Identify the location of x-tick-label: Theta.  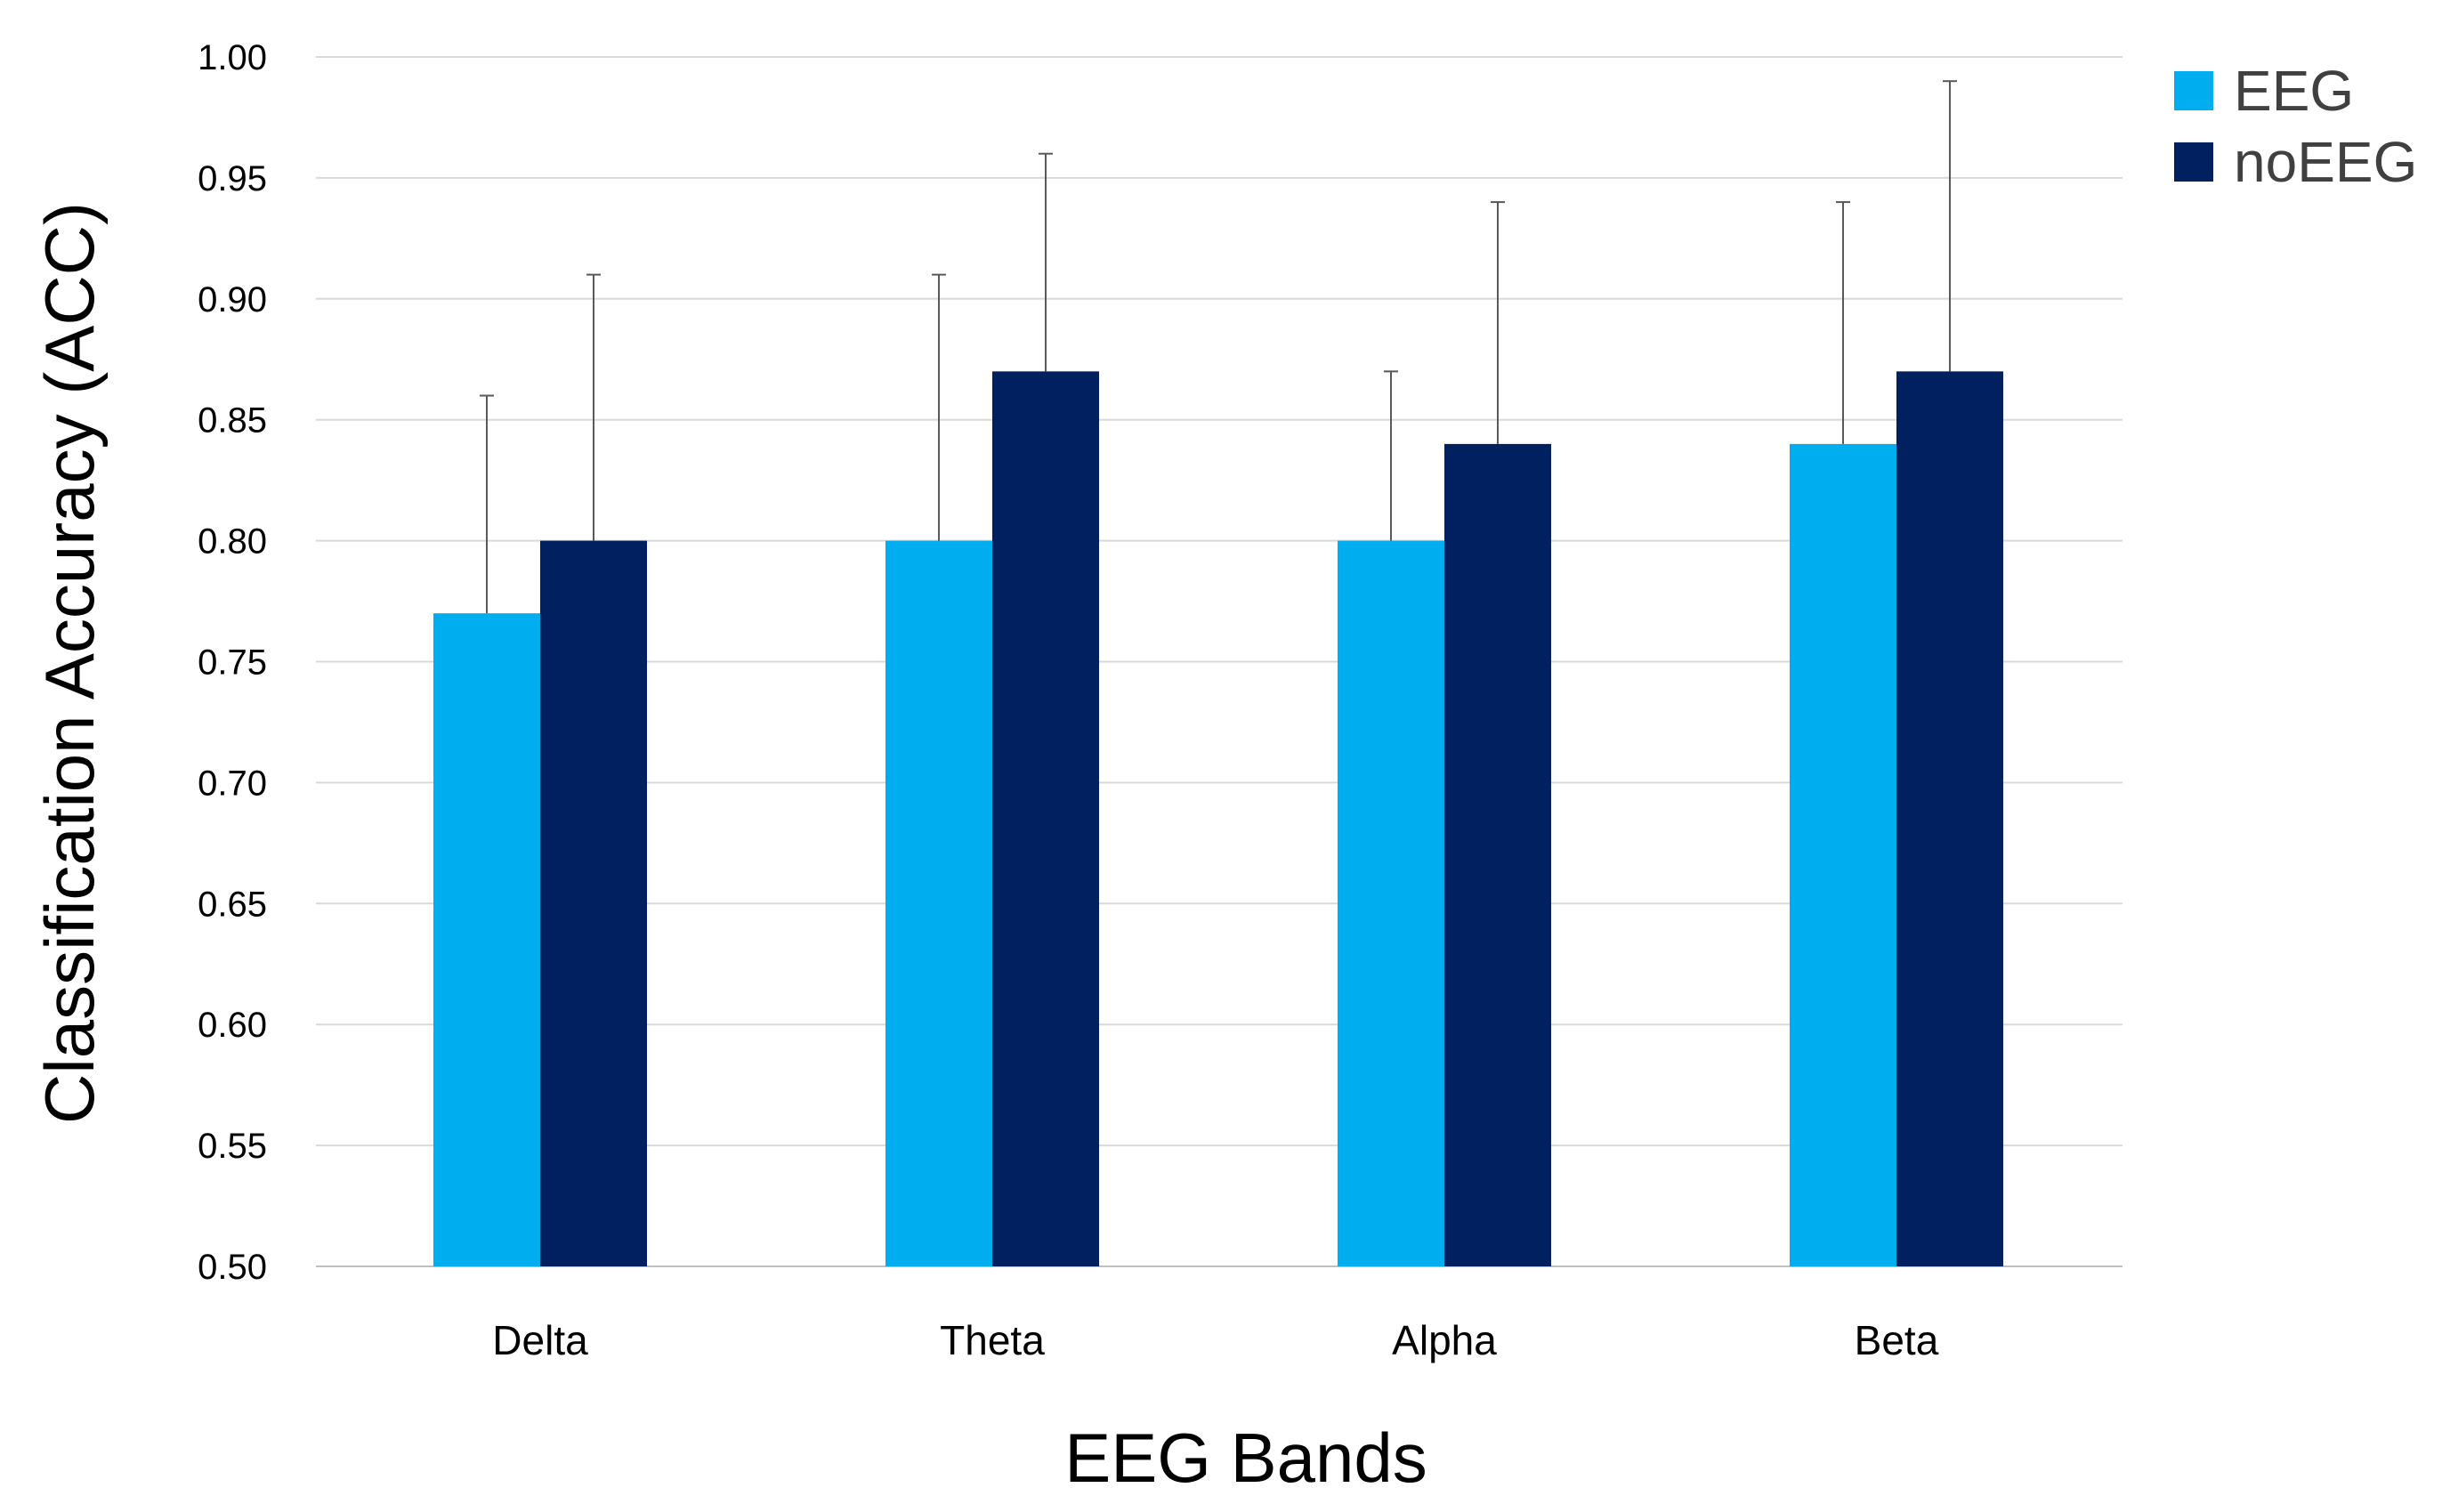
(992, 1340).